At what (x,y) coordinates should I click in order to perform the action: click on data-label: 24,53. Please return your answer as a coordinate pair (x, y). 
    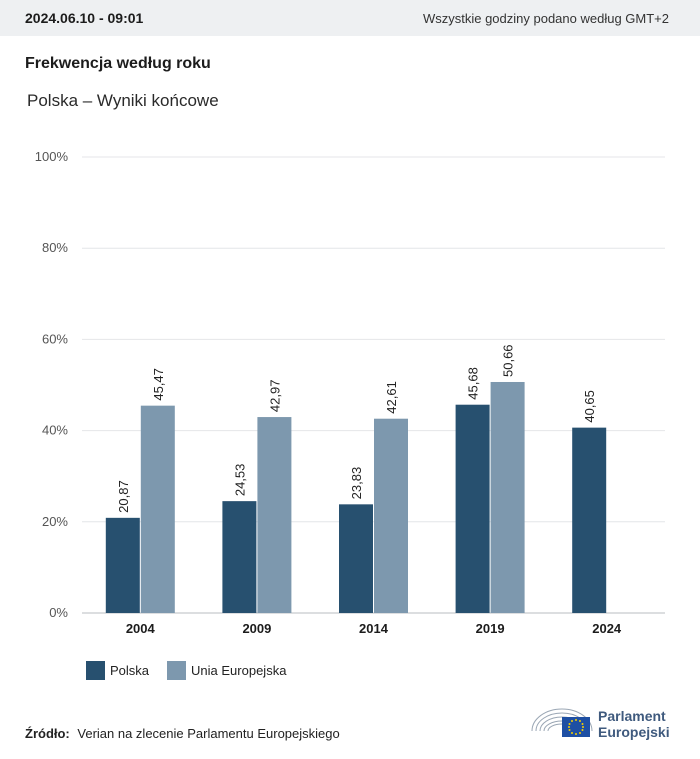
    Looking at the image, I should click on (239, 480).